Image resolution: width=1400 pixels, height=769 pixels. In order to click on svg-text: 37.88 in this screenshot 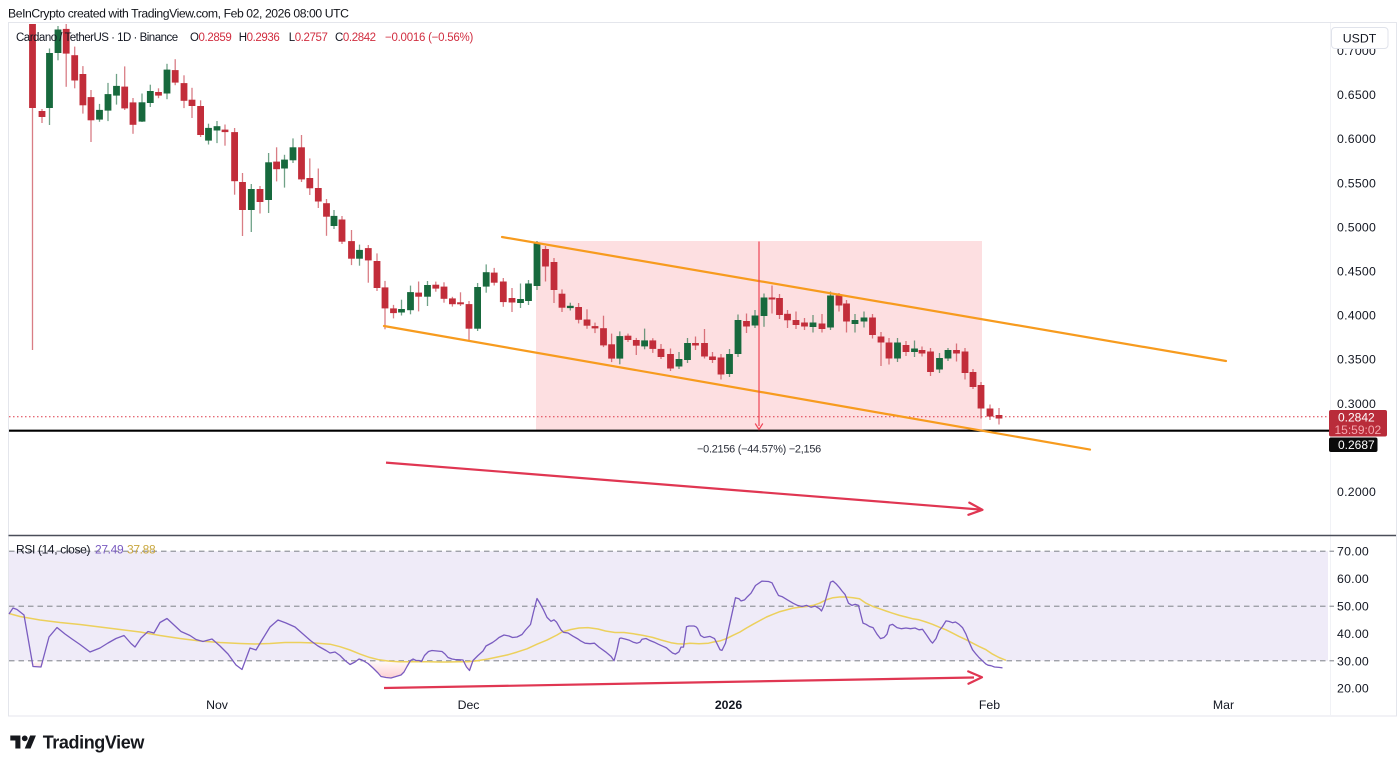, I will do `click(141, 550)`.